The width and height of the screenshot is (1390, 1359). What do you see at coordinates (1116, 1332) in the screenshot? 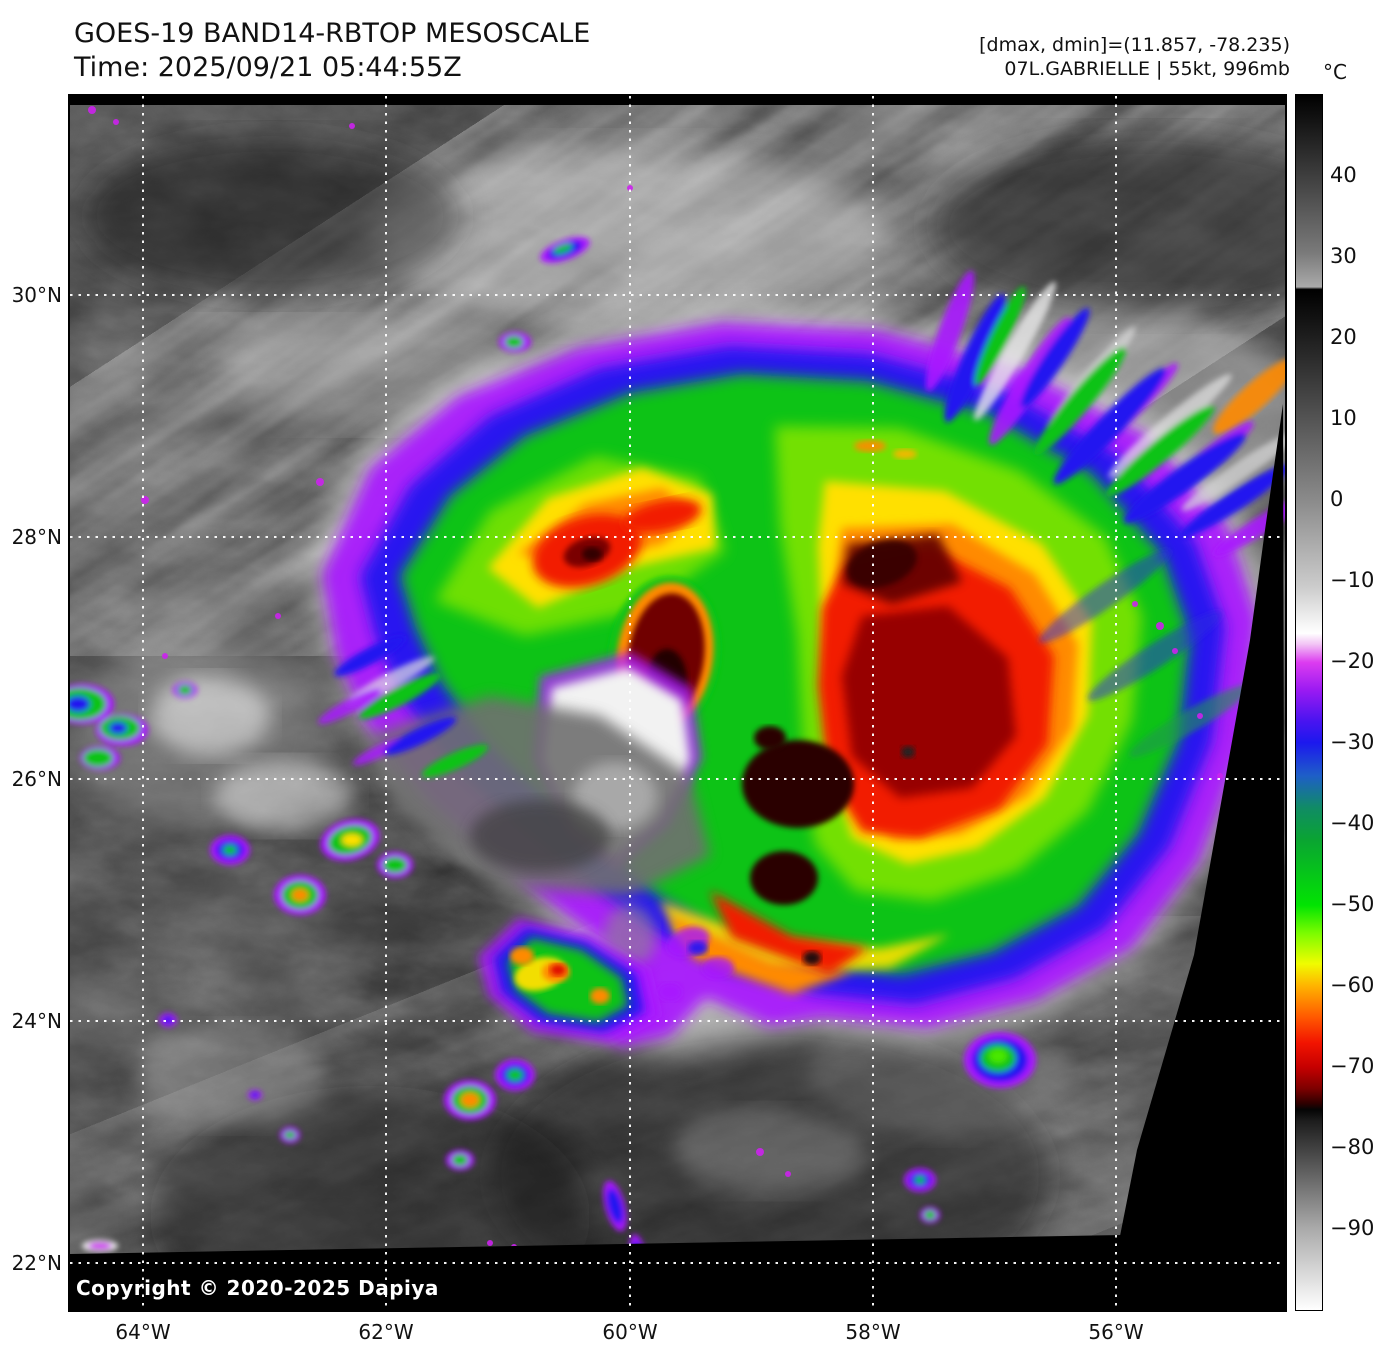
I see `longitude-label: 56°W` at bounding box center [1116, 1332].